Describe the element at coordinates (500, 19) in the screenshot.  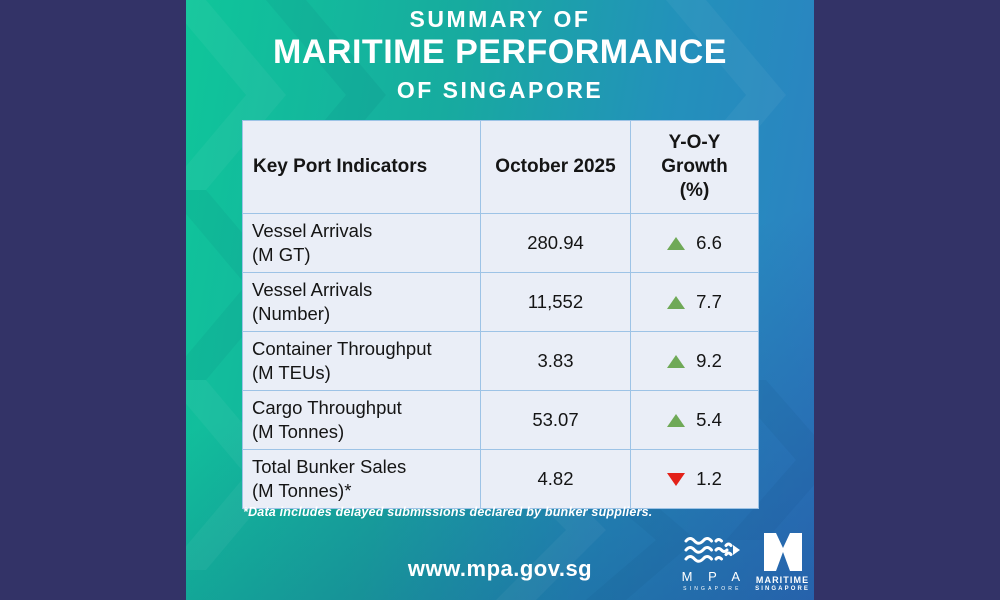
I see `title-summary-of: SUMMARY OF` at that location.